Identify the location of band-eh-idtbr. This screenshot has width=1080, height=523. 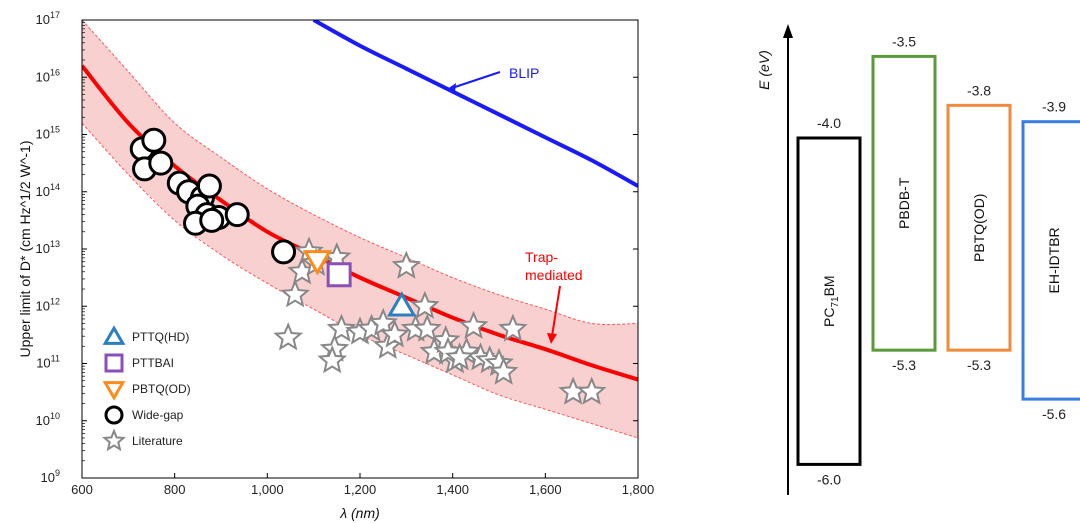
(1050, 260).